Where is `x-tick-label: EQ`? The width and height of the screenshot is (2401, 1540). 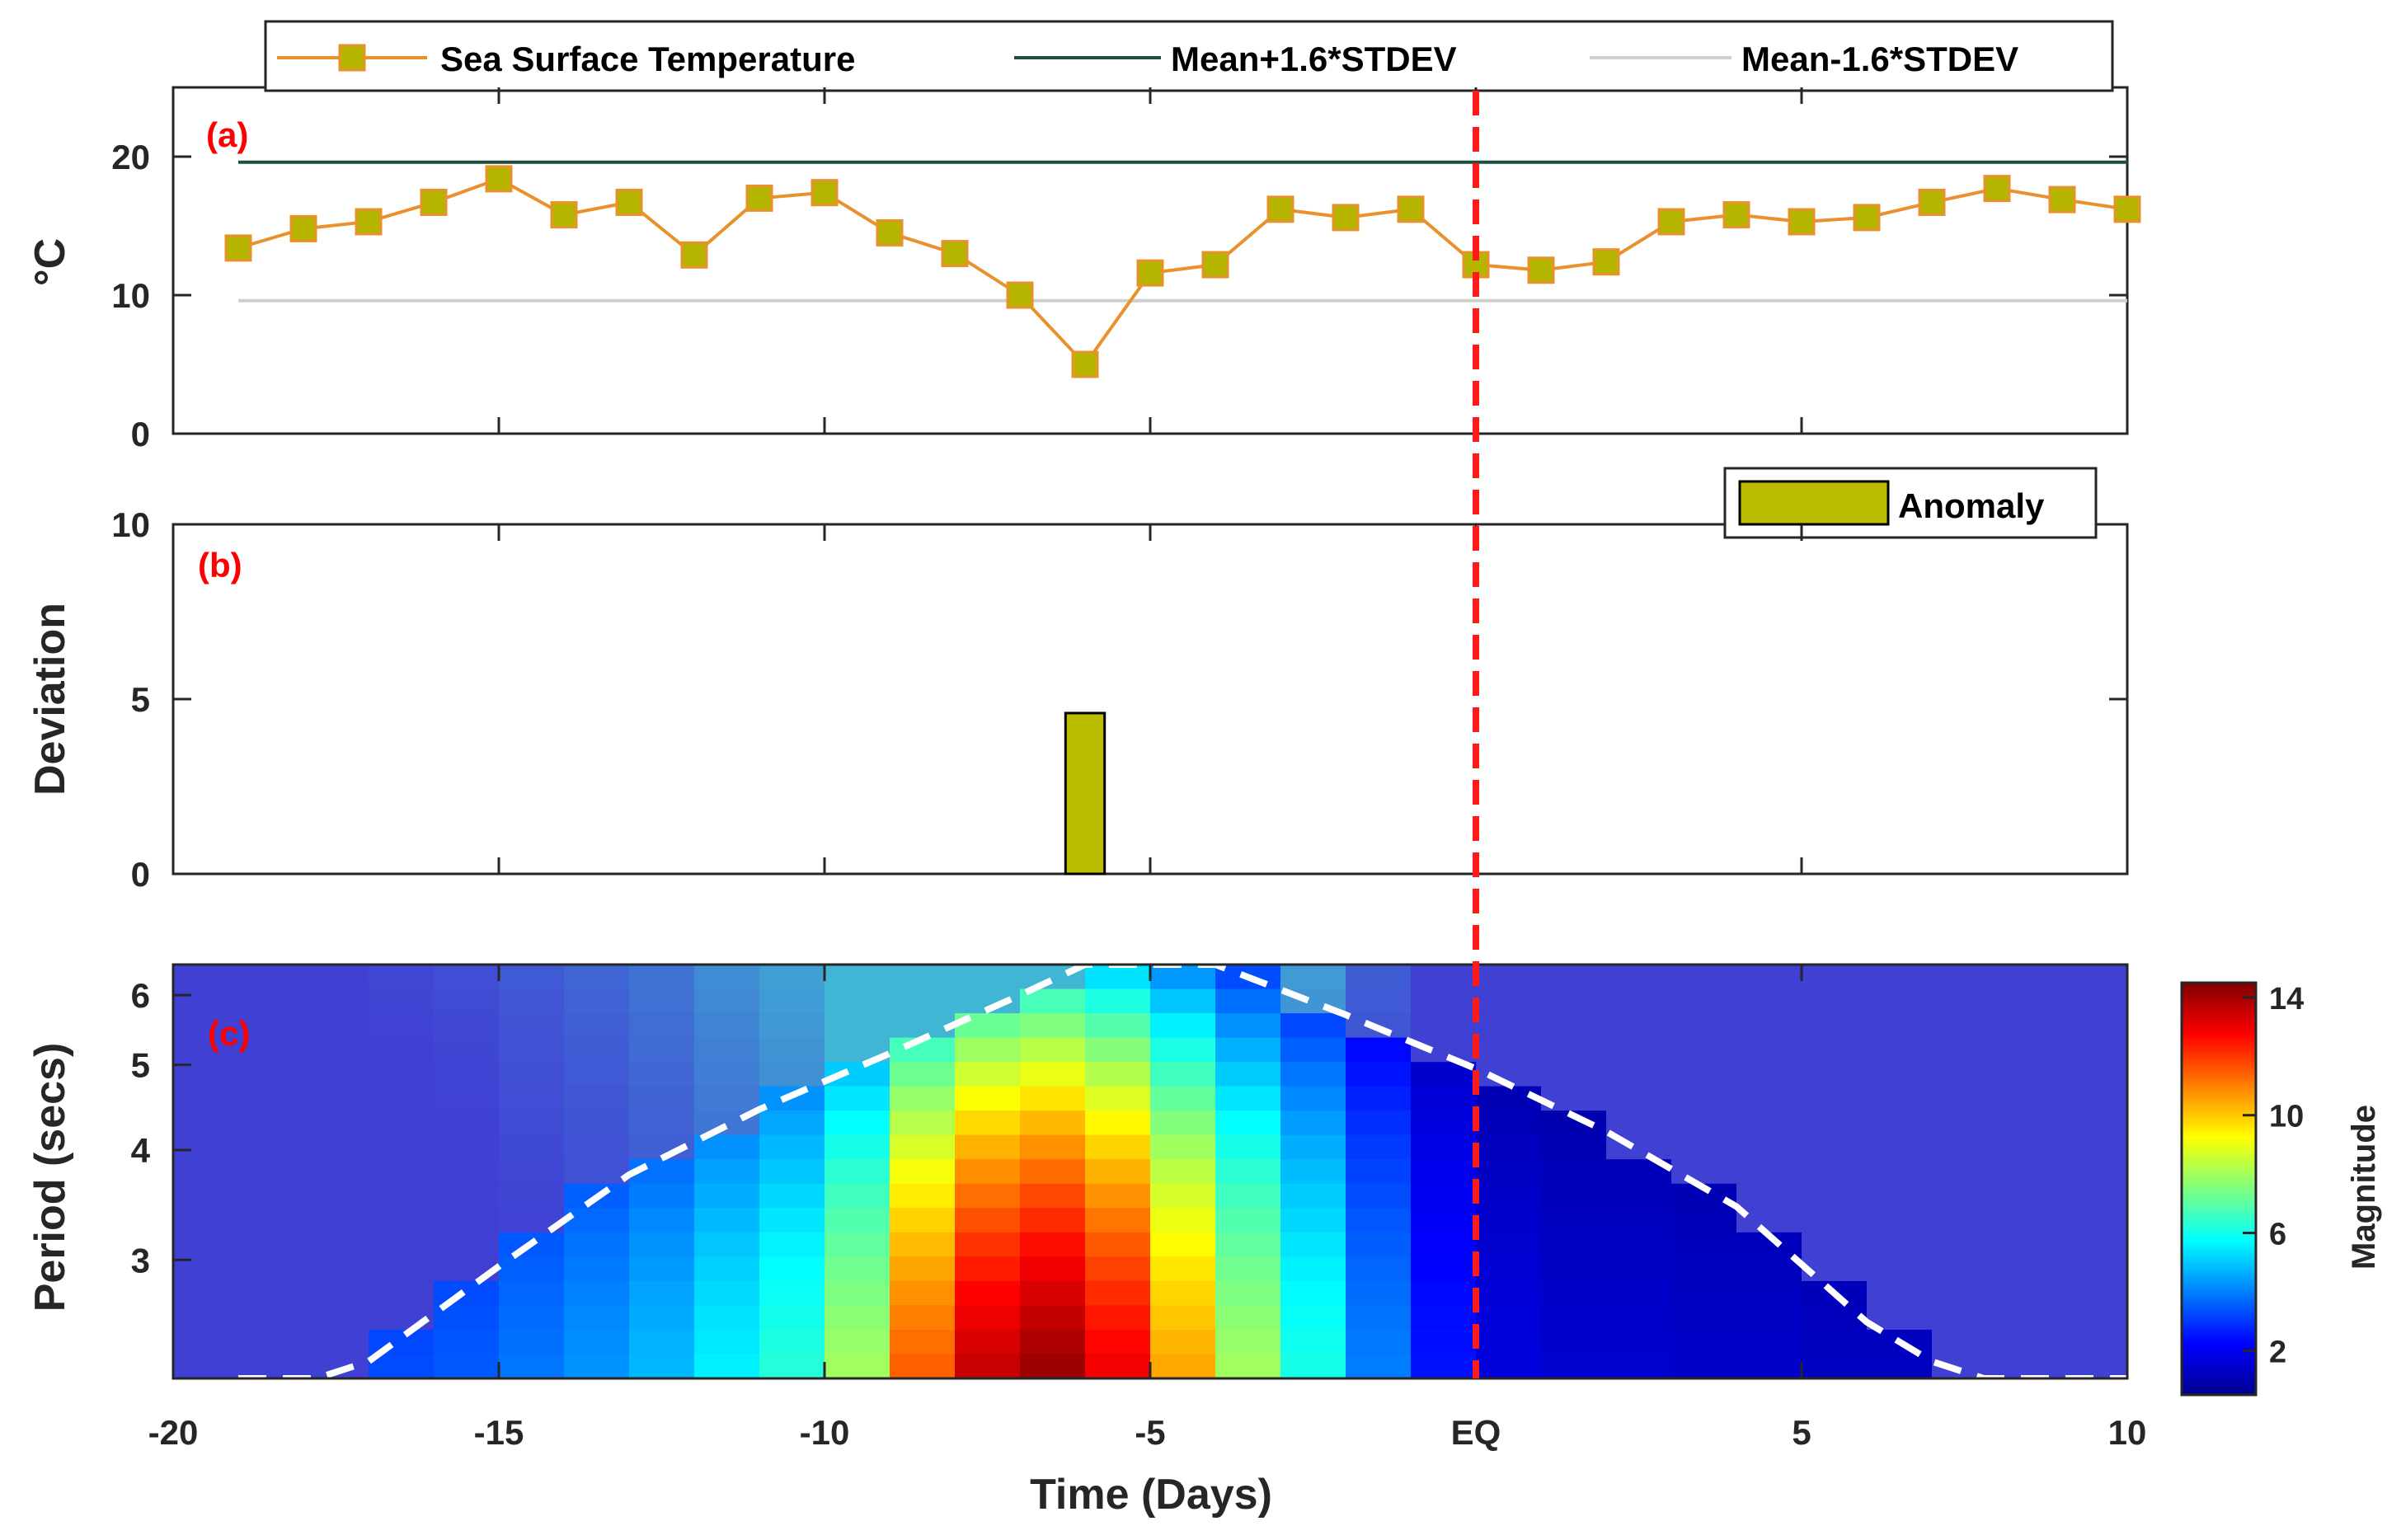
x-tick-label: EQ is located at coordinates (1476, 1432).